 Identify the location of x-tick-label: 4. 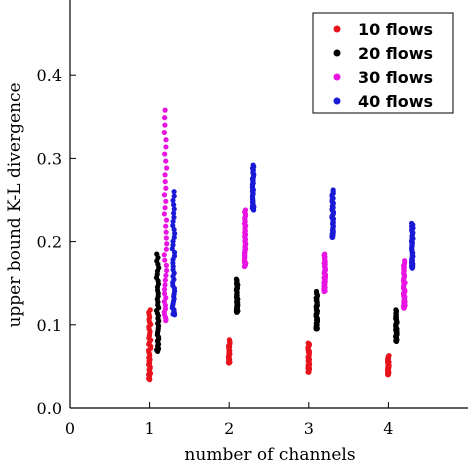
(388, 428).